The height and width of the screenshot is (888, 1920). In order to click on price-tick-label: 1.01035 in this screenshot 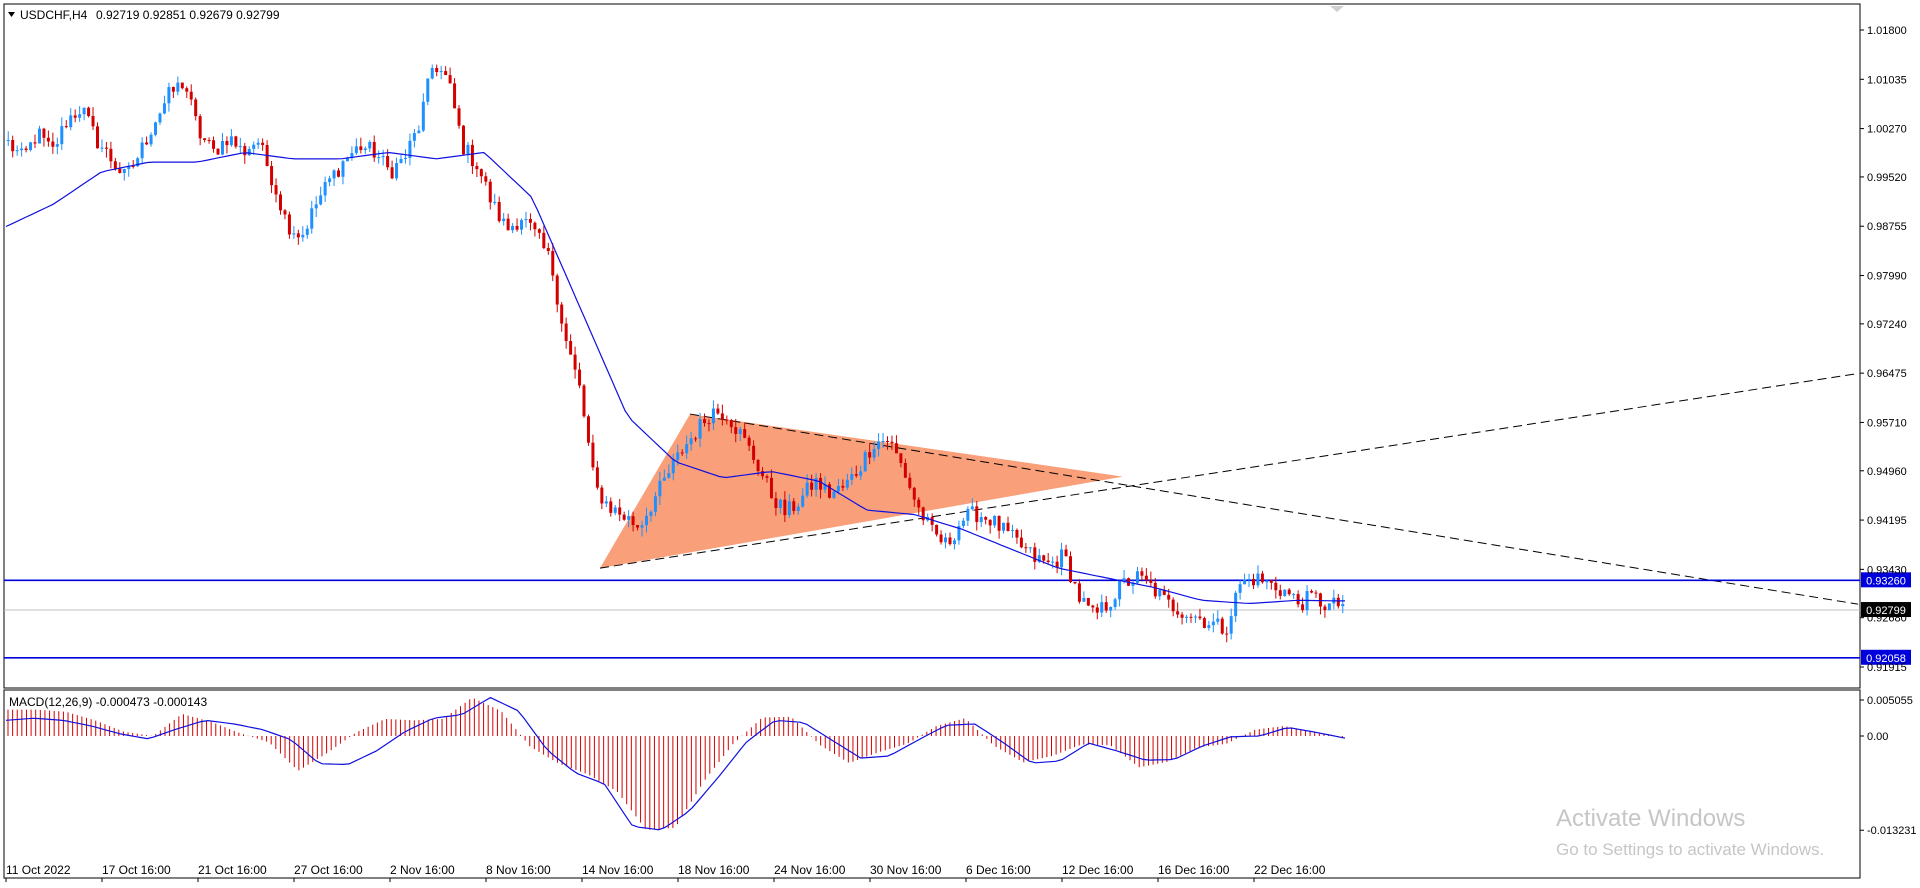, I will do `click(1887, 80)`.